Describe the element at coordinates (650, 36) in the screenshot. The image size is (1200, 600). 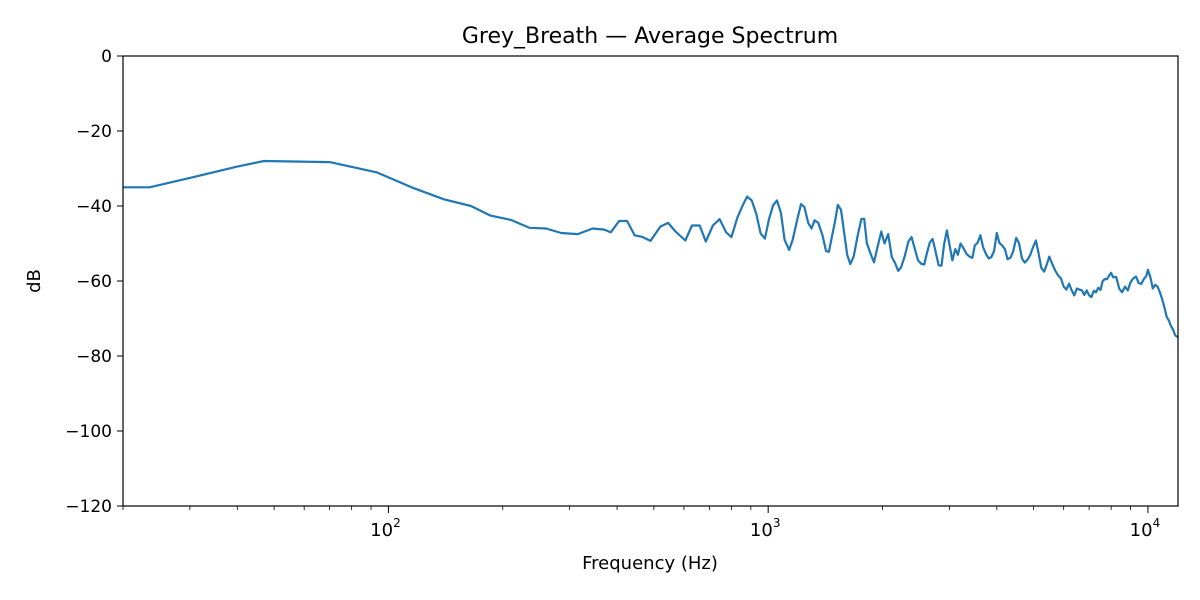
I see `chart-title: Grey_Breath — Average Spectrum` at that location.